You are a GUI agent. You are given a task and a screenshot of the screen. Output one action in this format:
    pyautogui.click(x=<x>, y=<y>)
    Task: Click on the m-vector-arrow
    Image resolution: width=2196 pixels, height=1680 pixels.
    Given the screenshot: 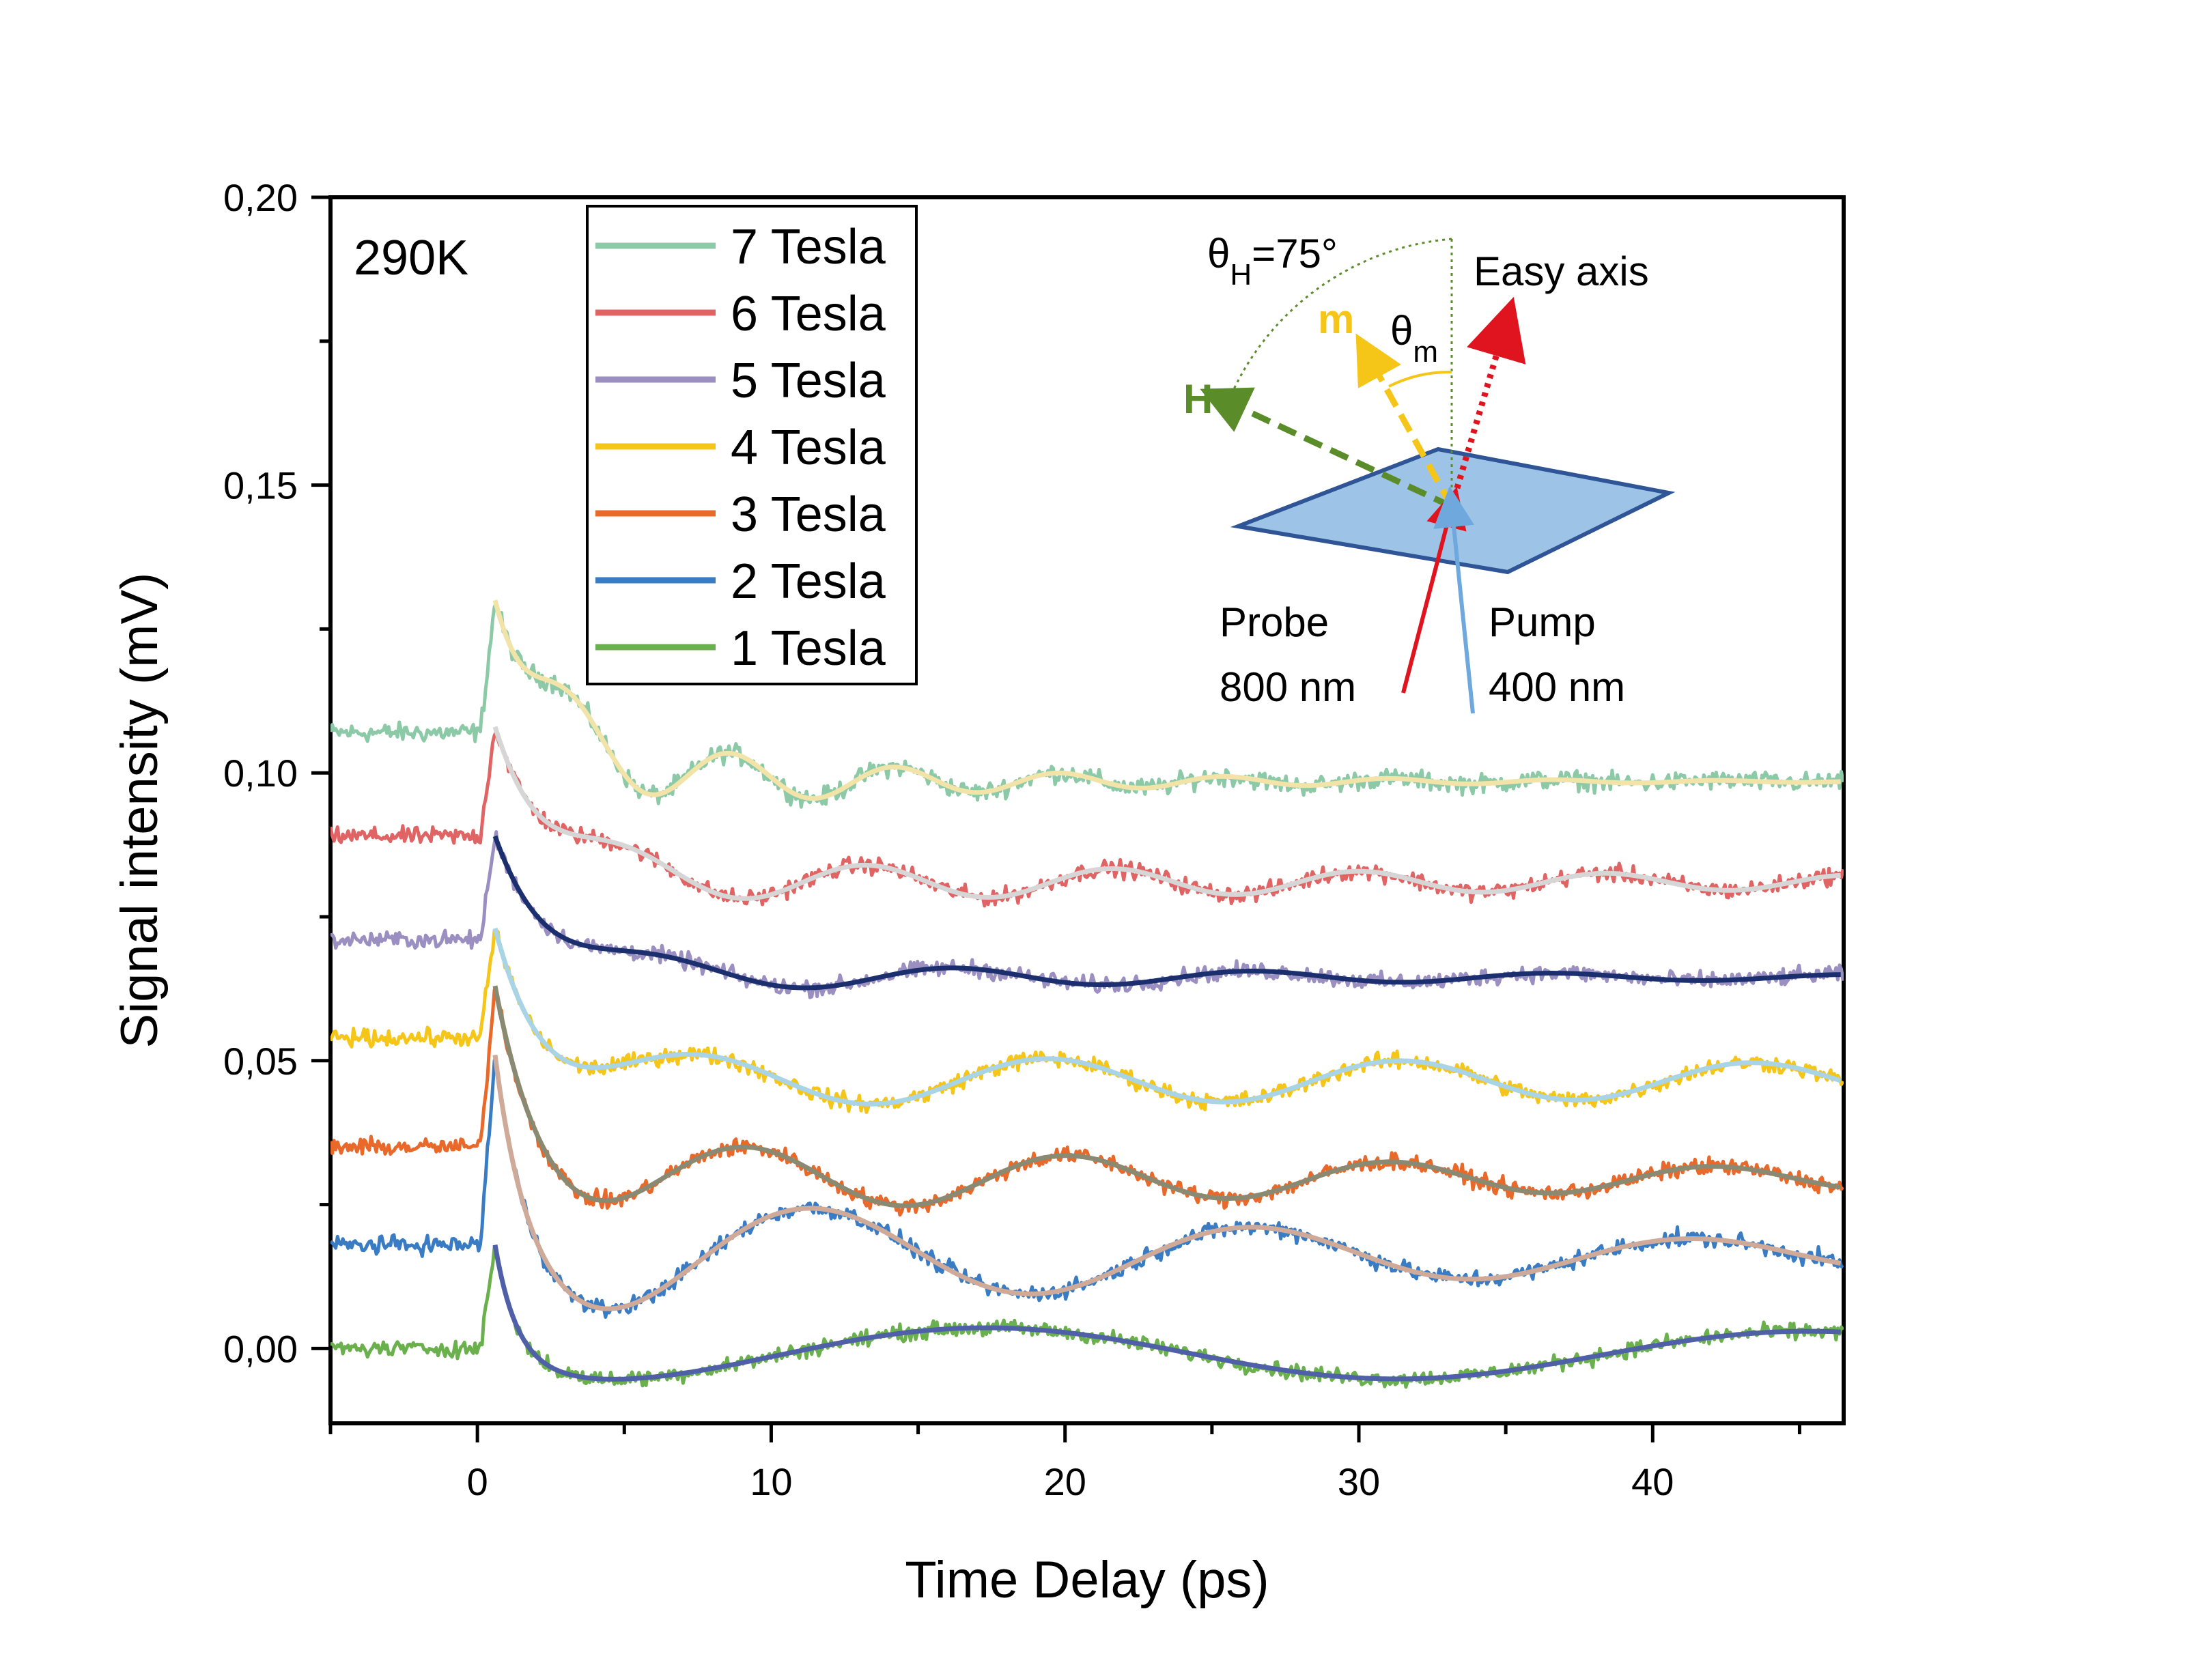 What is the action you would take?
    pyautogui.click(x=1405, y=421)
    